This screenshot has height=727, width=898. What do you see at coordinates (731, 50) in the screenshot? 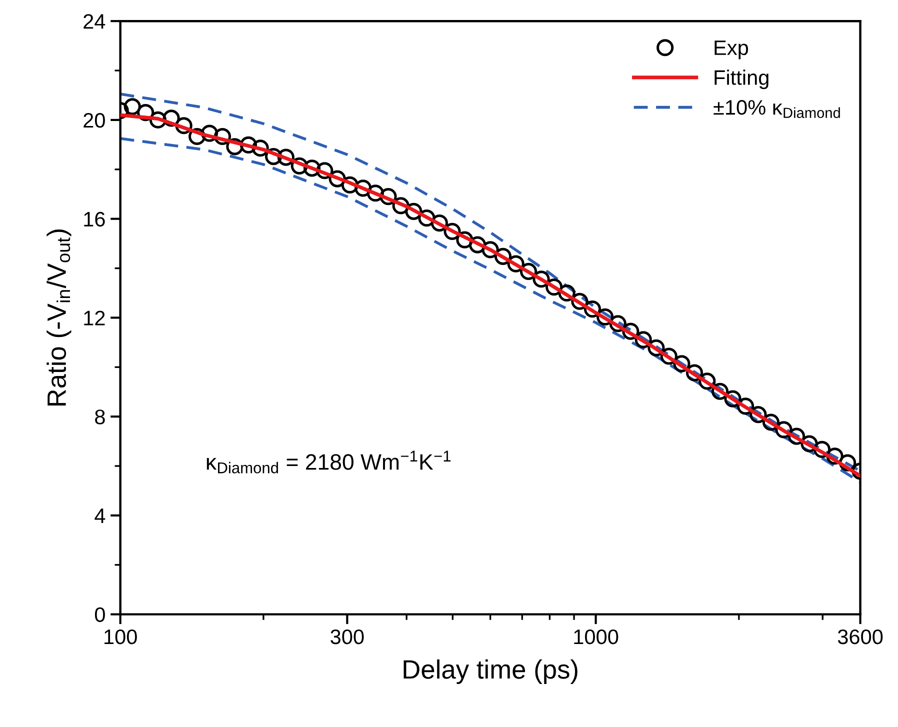
I see `legend-label: Exp` at bounding box center [731, 50].